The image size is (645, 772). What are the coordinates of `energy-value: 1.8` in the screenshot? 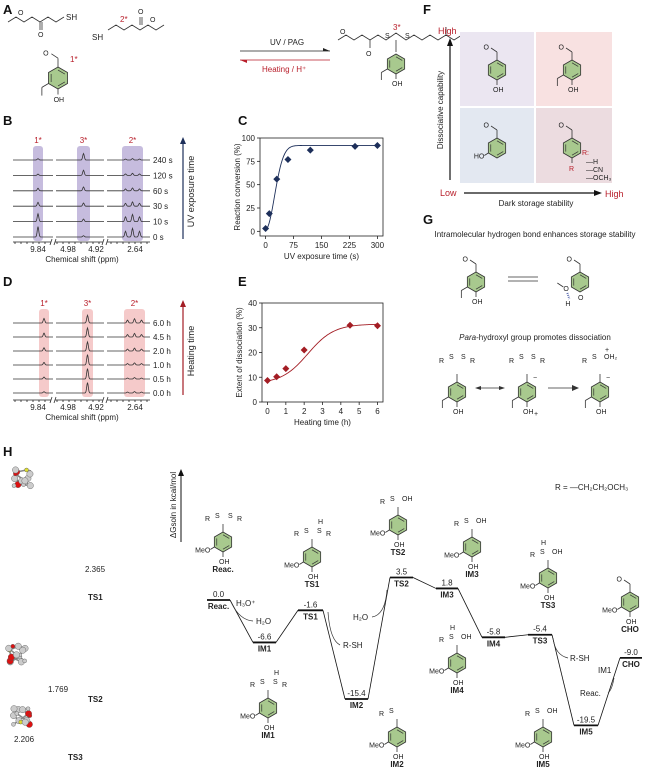 It's located at (447, 582).